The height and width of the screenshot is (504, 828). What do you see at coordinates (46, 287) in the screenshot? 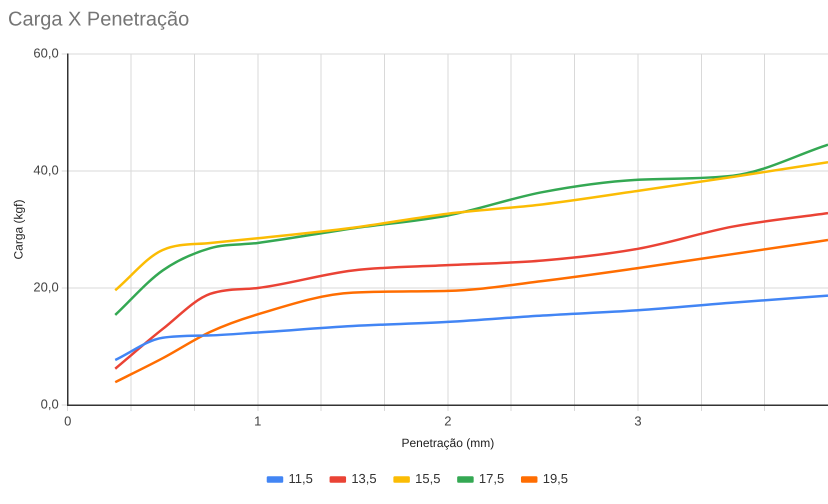
I see `y-tick-label: 20,0` at bounding box center [46, 287].